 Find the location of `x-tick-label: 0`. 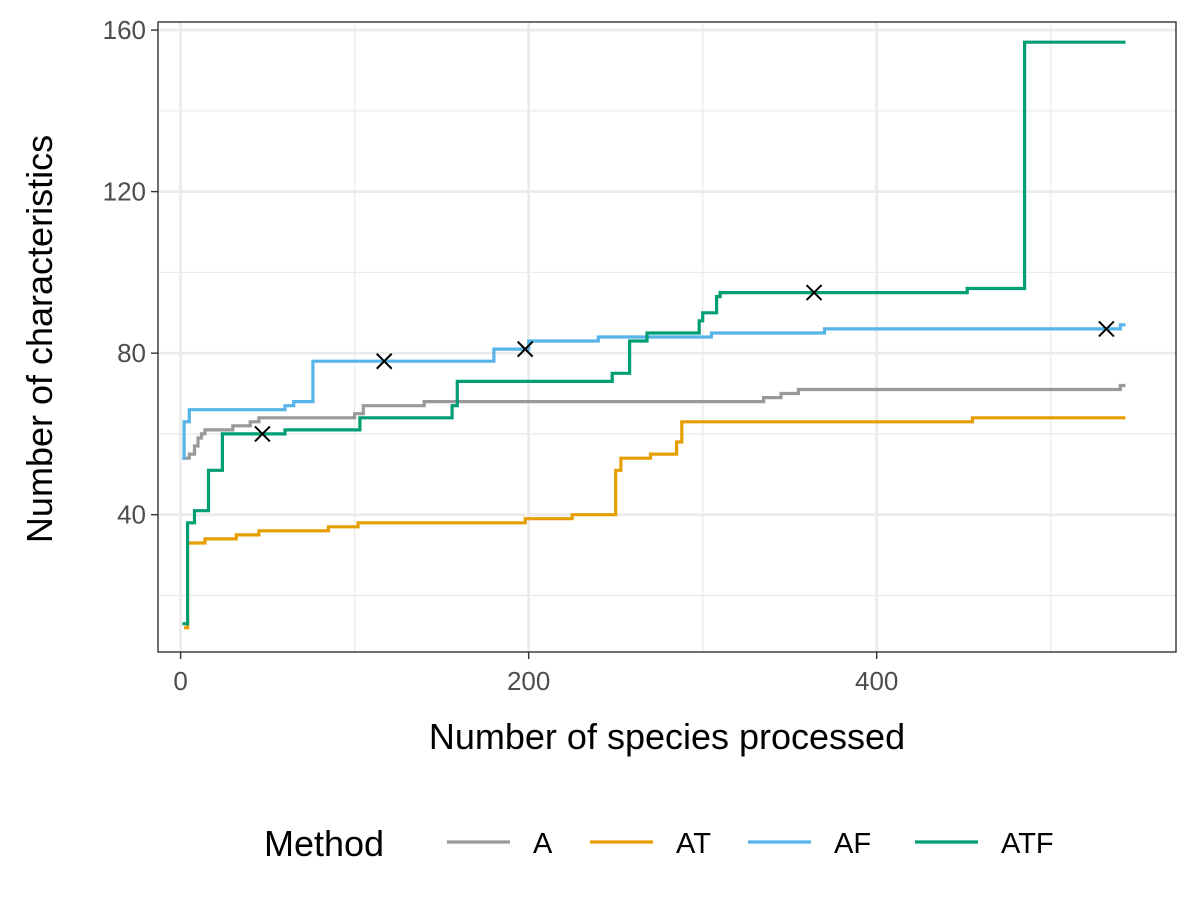

x-tick-label: 0 is located at coordinates (180, 681).